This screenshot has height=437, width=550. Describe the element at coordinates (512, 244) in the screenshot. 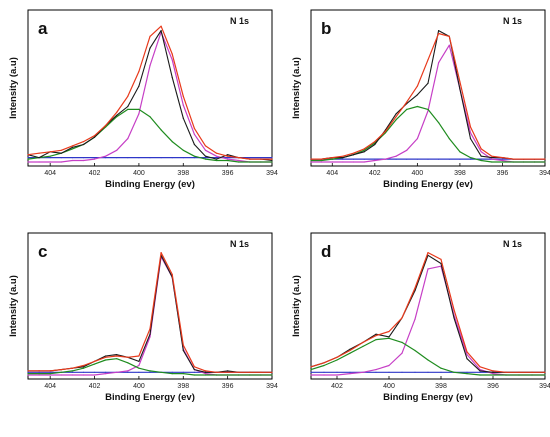

I see `peak-annotation: N 1s` at that location.